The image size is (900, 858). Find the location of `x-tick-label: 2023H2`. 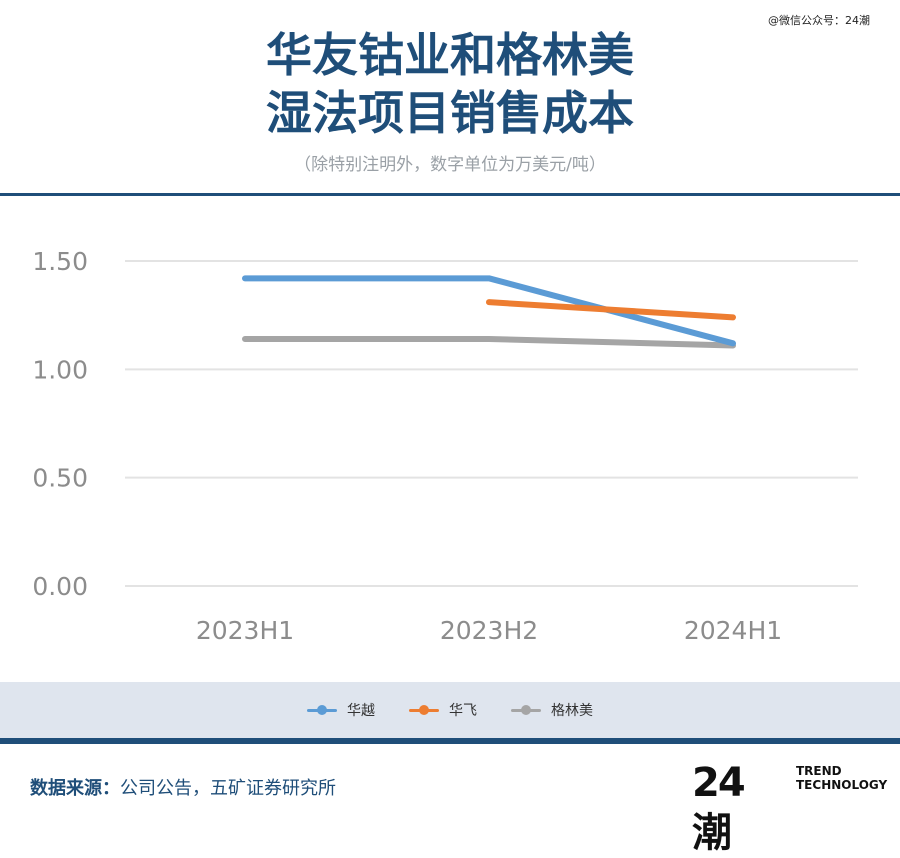

x-tick-label: 2023H2 is located at coordinates (489, 630).